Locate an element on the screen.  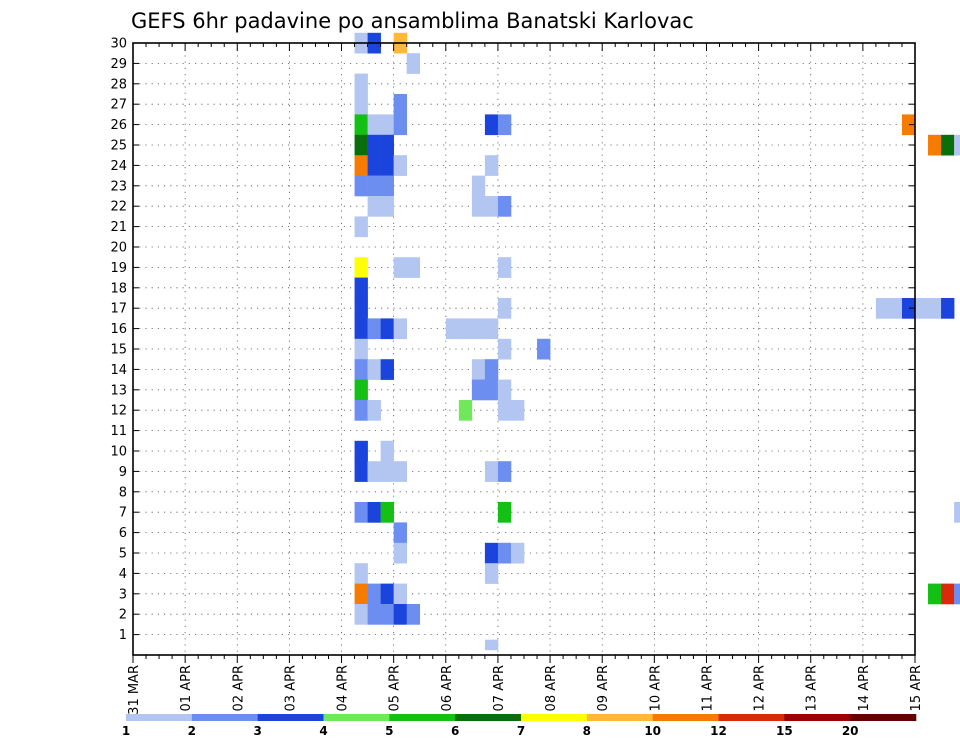
y-tick-label: 24 is located at coordinates (118, 166).